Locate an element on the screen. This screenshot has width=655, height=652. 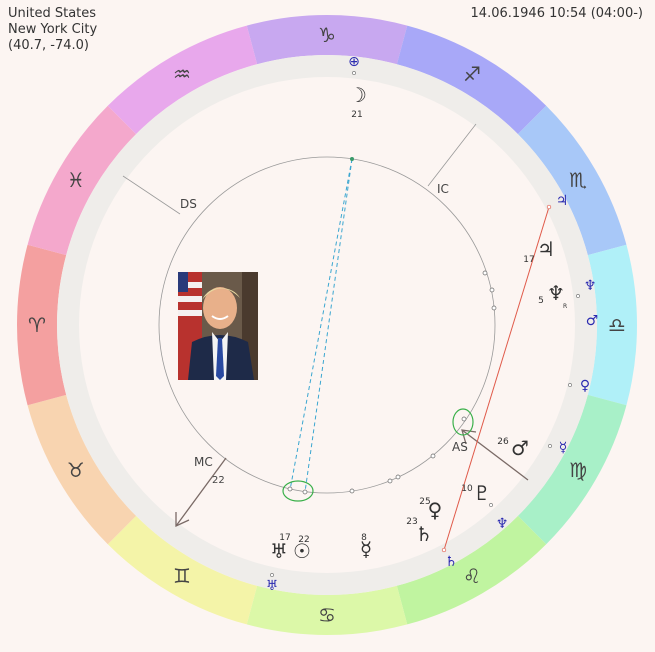
transit-mars-icon: ♂ is located at coordinates (592, 321).